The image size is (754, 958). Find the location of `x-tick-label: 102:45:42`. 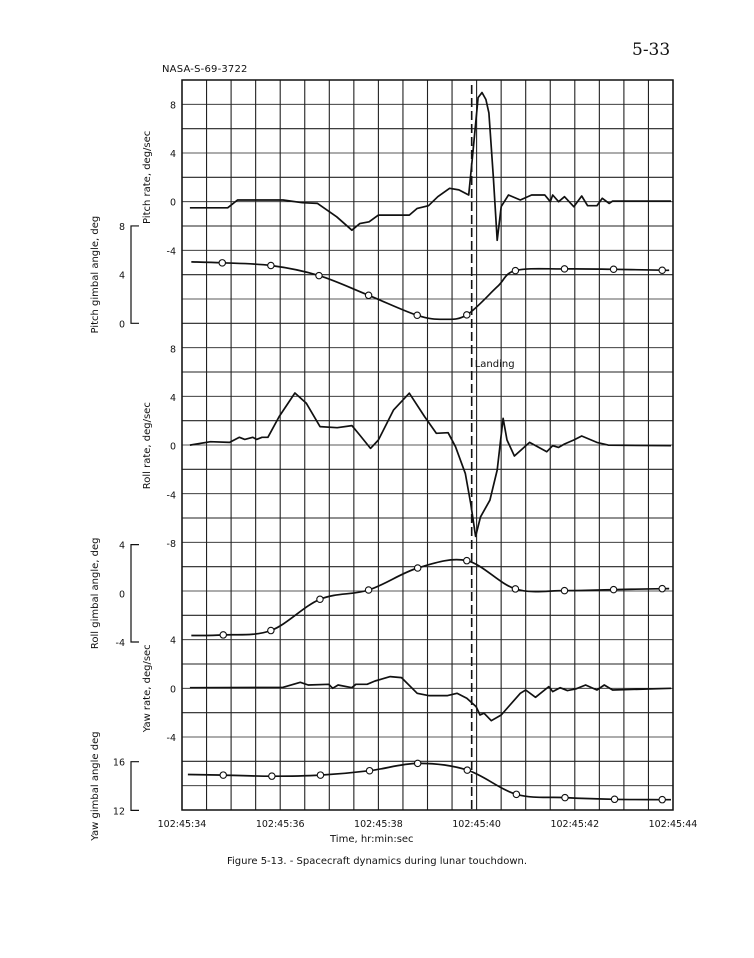

x-tick-label: 102:45:42 is located at coordinates (574, 824).